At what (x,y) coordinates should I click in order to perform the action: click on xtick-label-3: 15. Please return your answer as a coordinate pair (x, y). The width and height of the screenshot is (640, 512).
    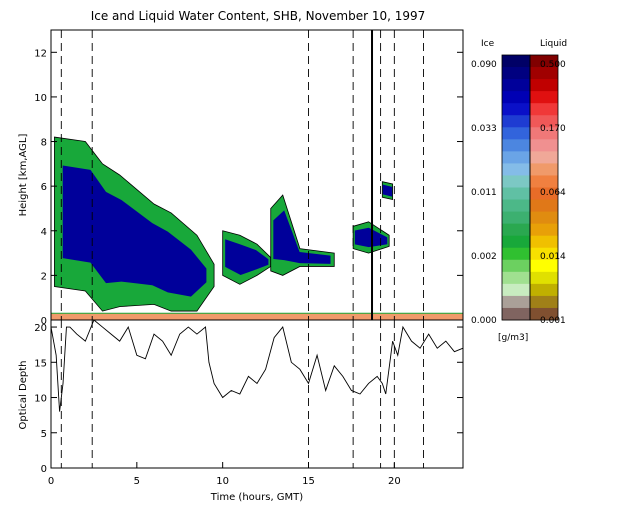
    Looking at the image, I should click on (308, 481).